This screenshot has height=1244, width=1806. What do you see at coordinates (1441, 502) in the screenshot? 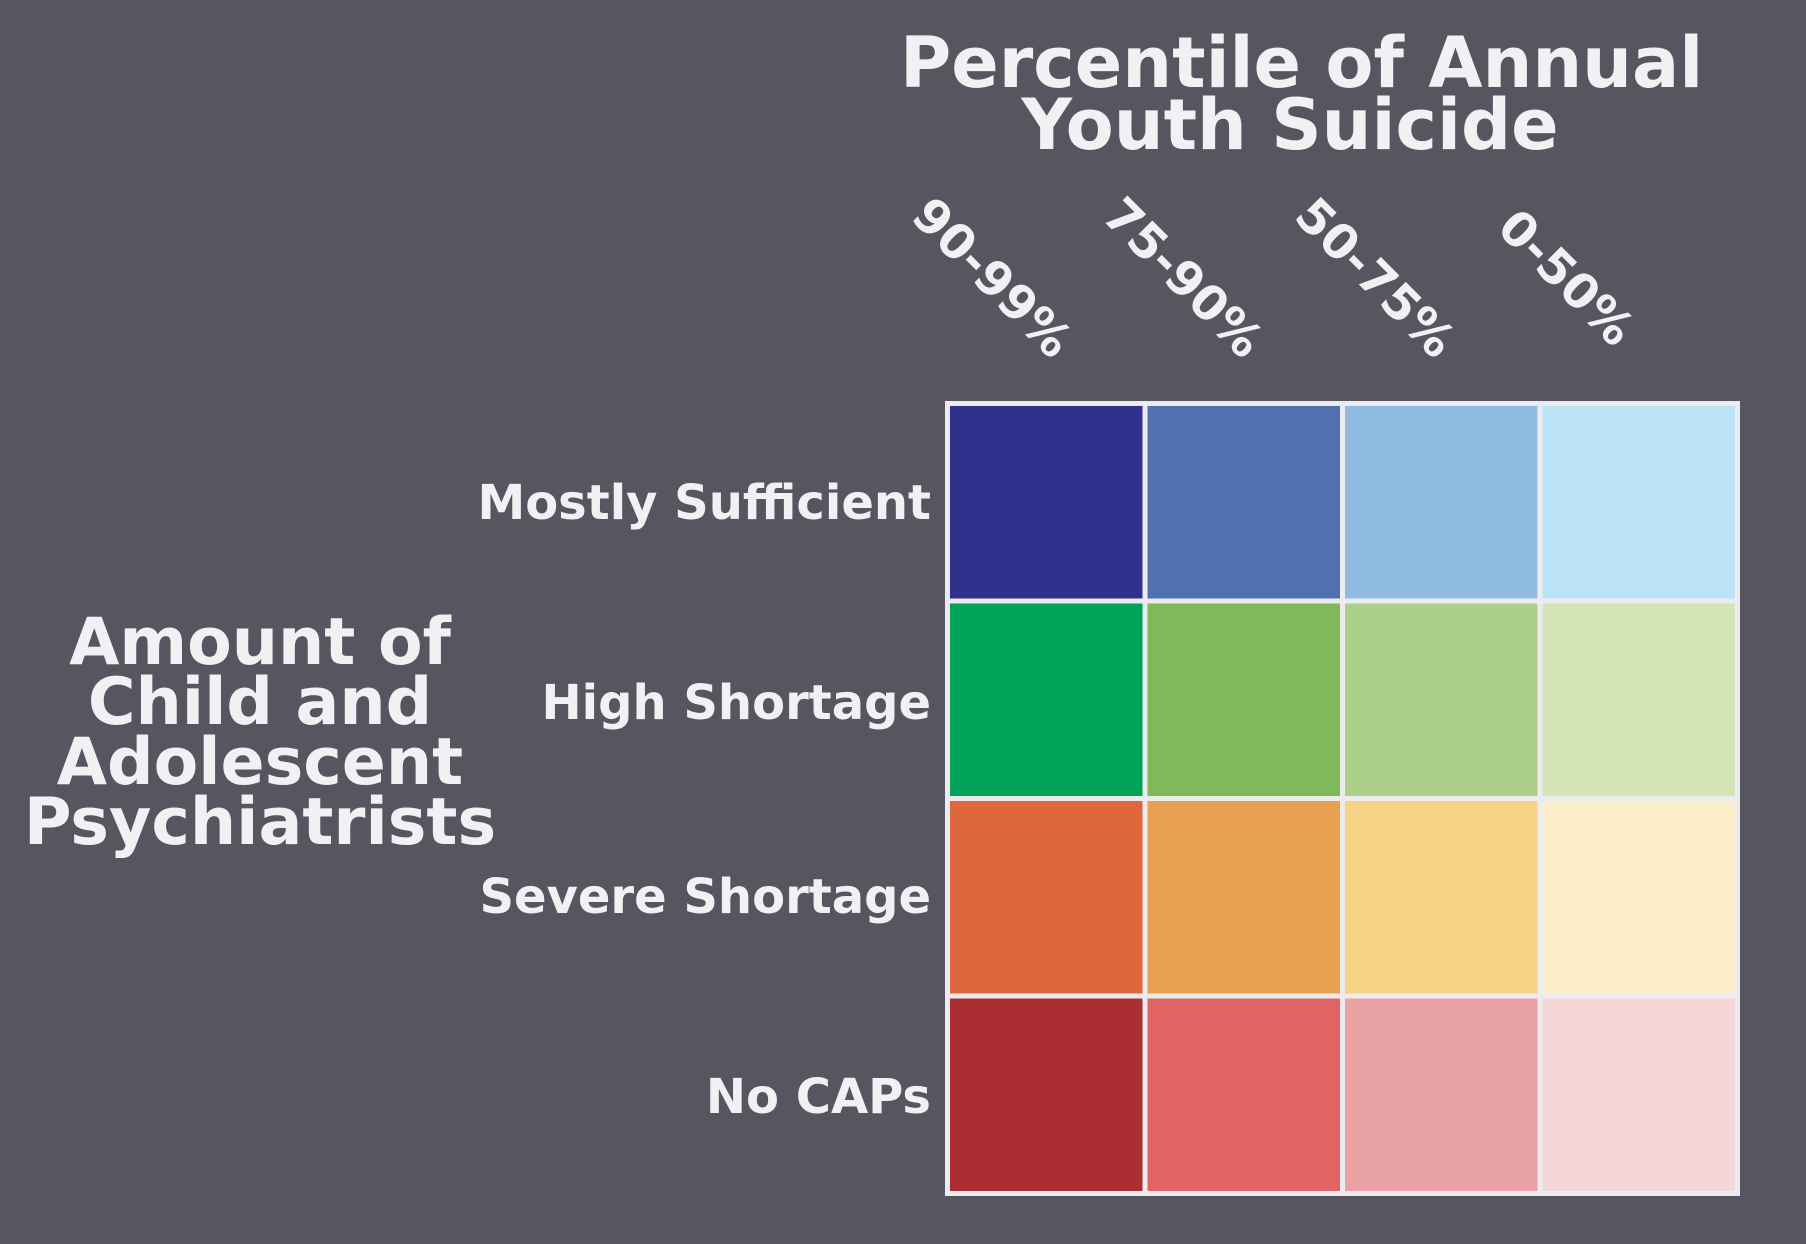
I see `heatmap-cell-r1-c3` at bounding box center [1441, 502].